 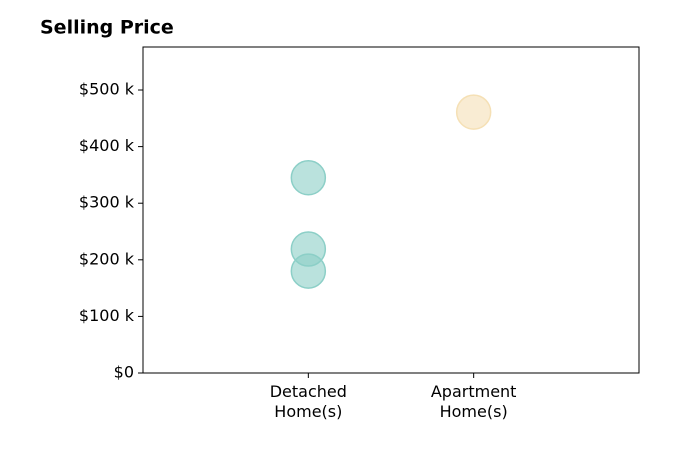 What do you see at coordinates (107, 89) in the screenshot?
I see `y-tick-label: $500 k` at bounding box center [107, 89].